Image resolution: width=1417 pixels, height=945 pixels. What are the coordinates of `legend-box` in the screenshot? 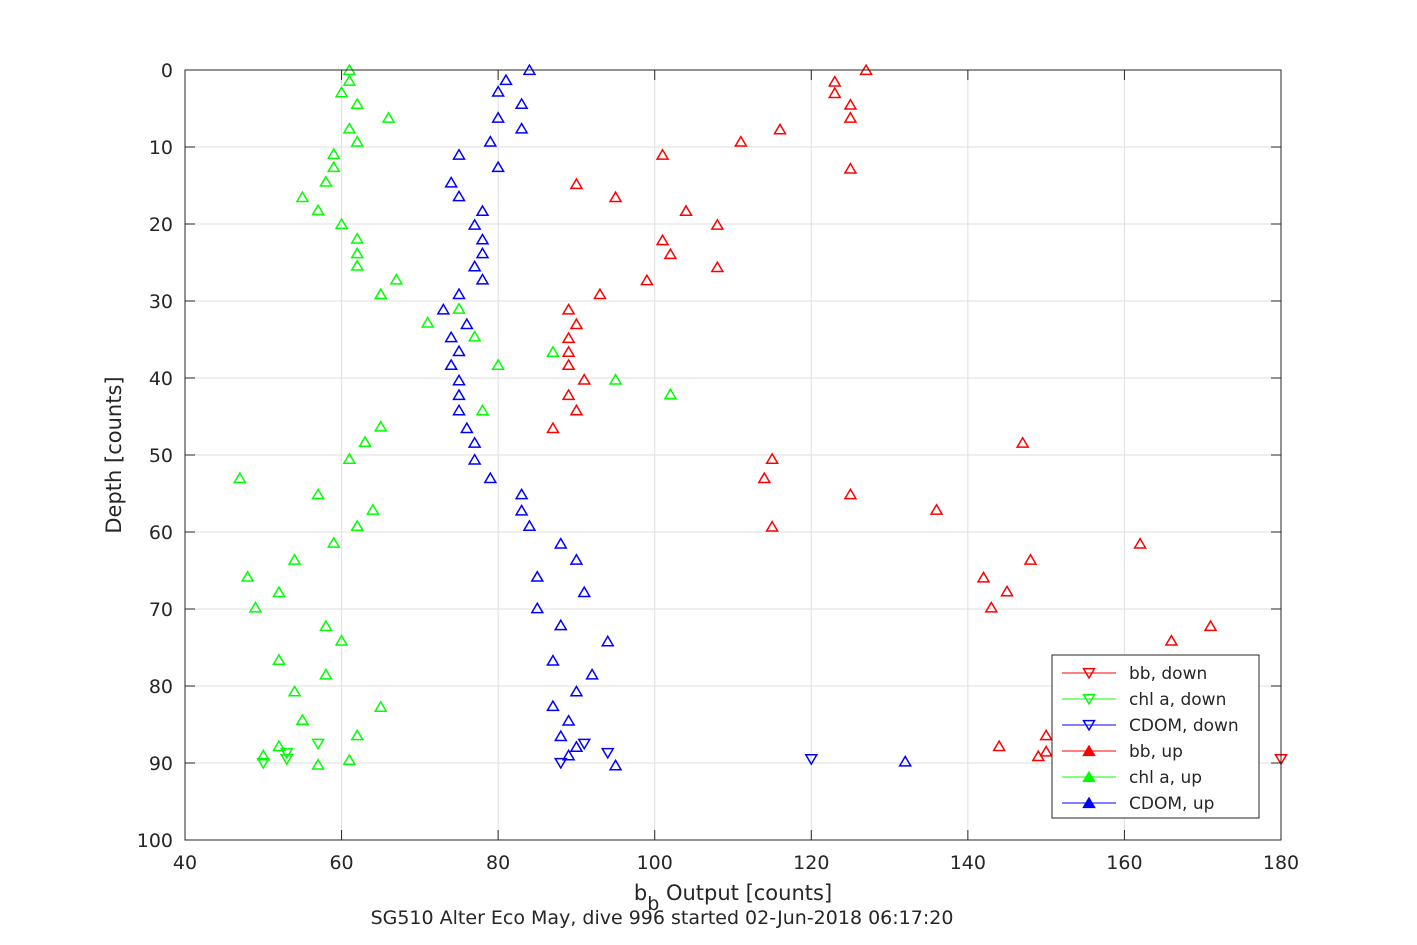 It's located at (1155, 736).